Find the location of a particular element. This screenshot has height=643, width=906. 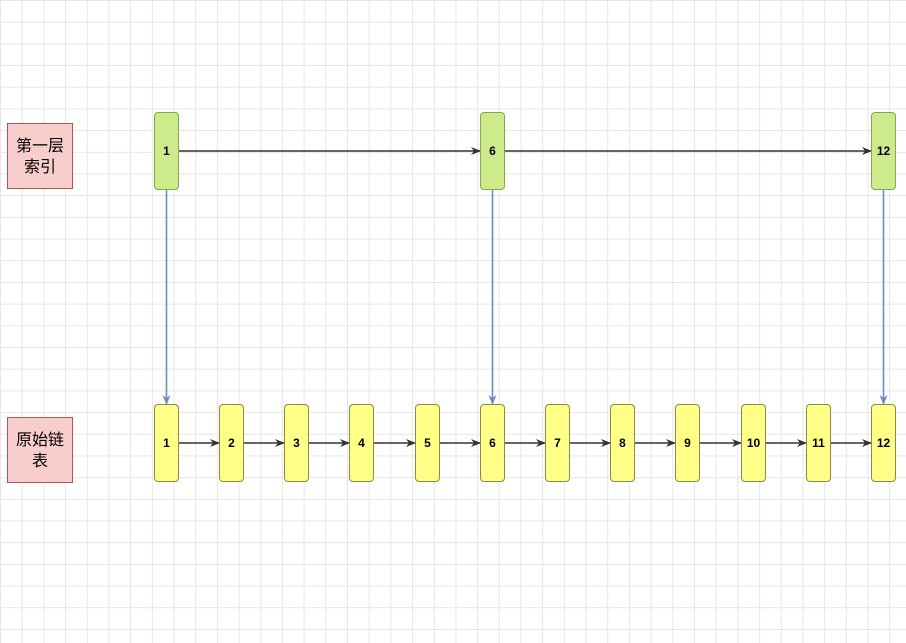

index-level-label: 第一层索引 is located at coordinates (40, 156).